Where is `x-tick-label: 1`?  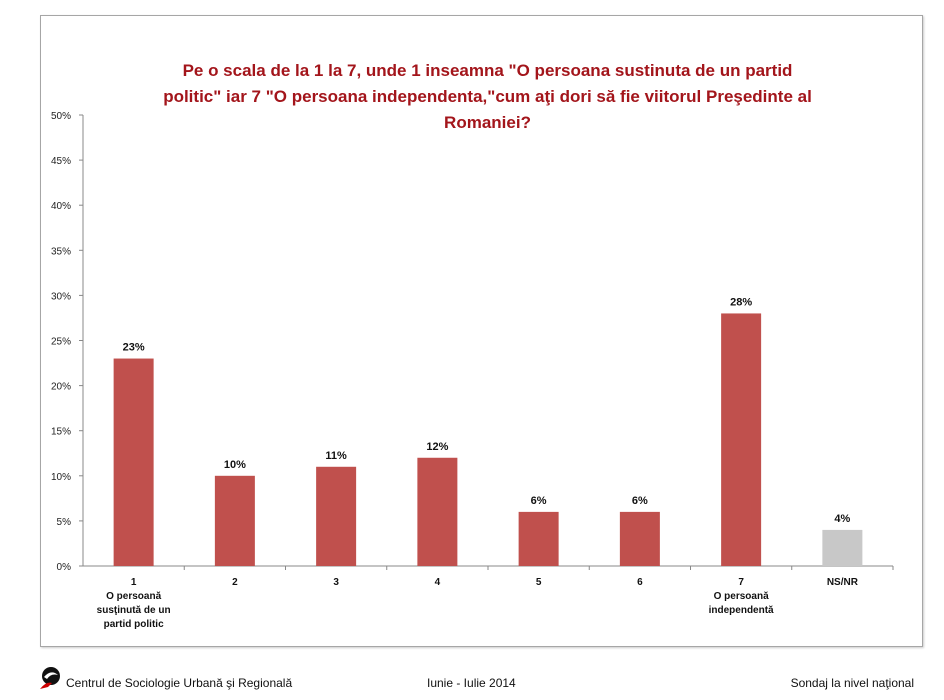 x-tick-label: 1 is located at coordinates (134, 582).